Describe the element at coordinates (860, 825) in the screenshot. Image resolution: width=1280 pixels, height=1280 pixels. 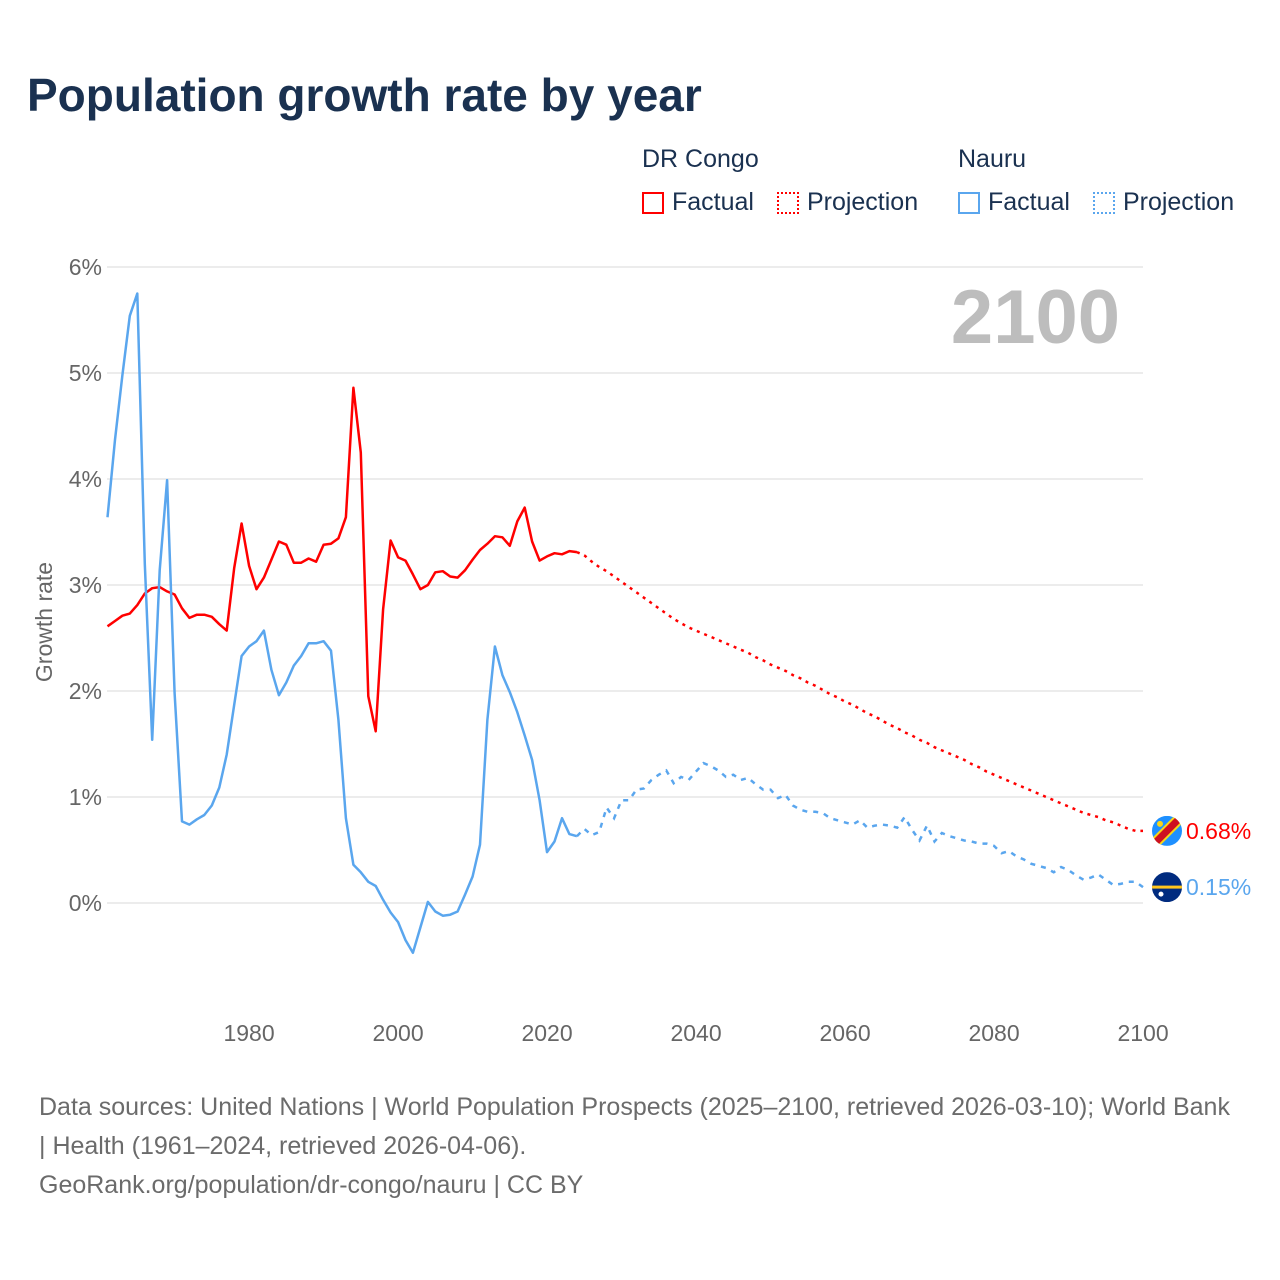
I see `nauru-projection-line` at that location.